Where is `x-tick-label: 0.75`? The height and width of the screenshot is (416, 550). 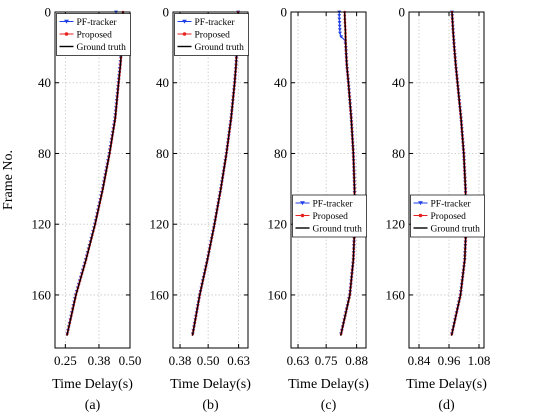 x-tick-label: 0.75 is located at coordinates (326, 360).